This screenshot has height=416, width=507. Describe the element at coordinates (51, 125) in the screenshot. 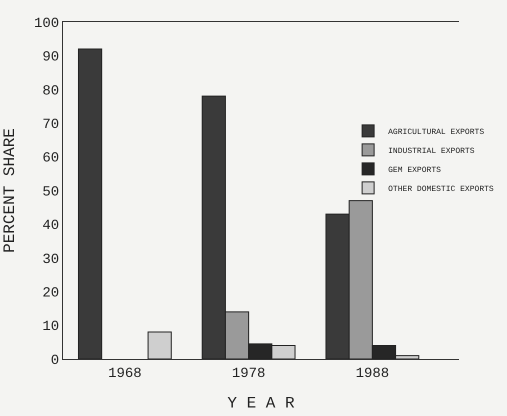

I see `y-tick-label: 70` at that location.